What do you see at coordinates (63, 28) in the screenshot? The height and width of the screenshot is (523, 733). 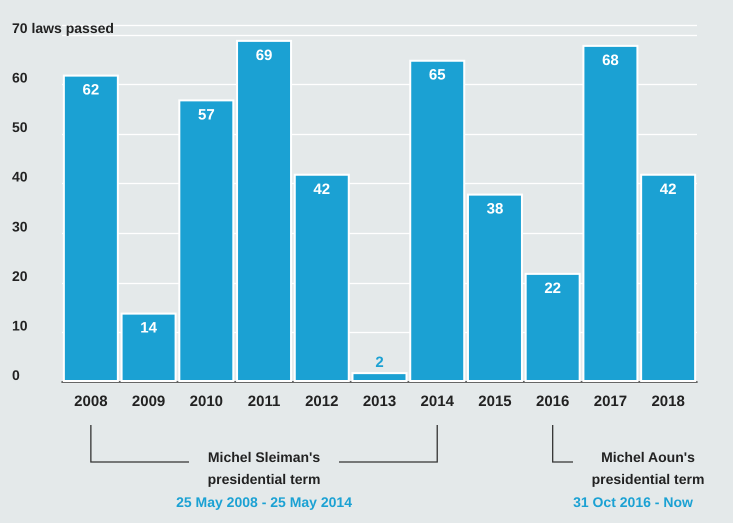 I see `y-tick-label: 70 laws passed` at bounding box center [63, 28].